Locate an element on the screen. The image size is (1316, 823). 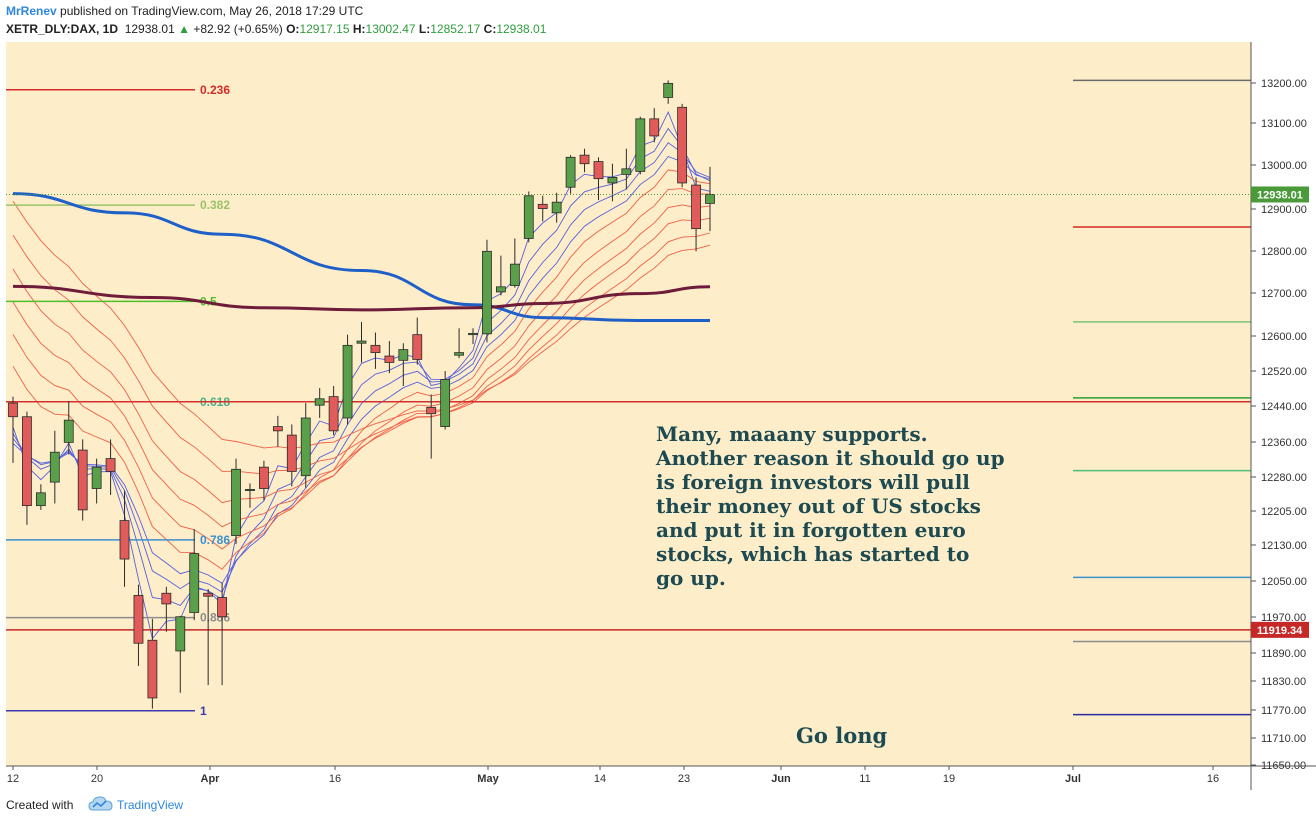
support-note-line-6: stocks, which has started to is located at coordinates (812, 554).